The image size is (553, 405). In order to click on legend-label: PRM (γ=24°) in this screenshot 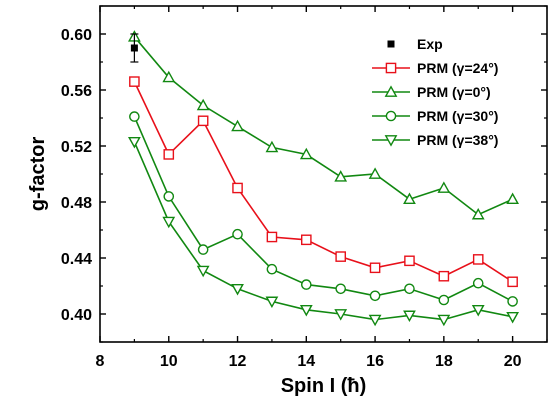, I will do `click(457, 68)`.